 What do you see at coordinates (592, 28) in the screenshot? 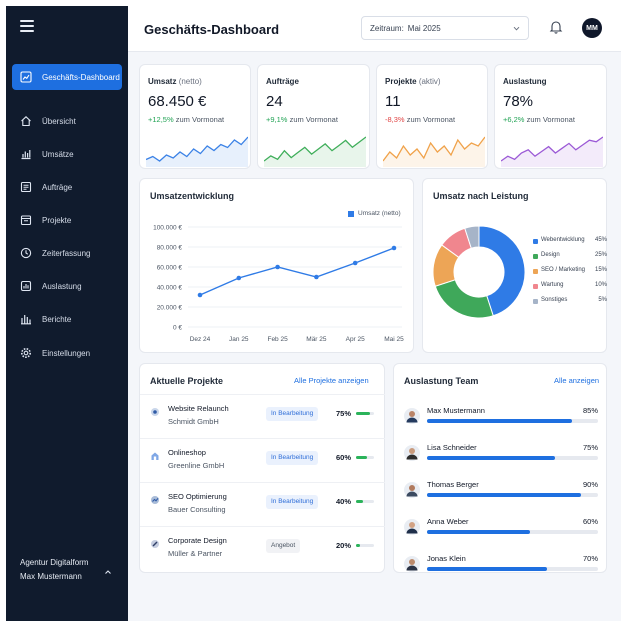
I see `avatar: MM` at bounding box center [592, 28].